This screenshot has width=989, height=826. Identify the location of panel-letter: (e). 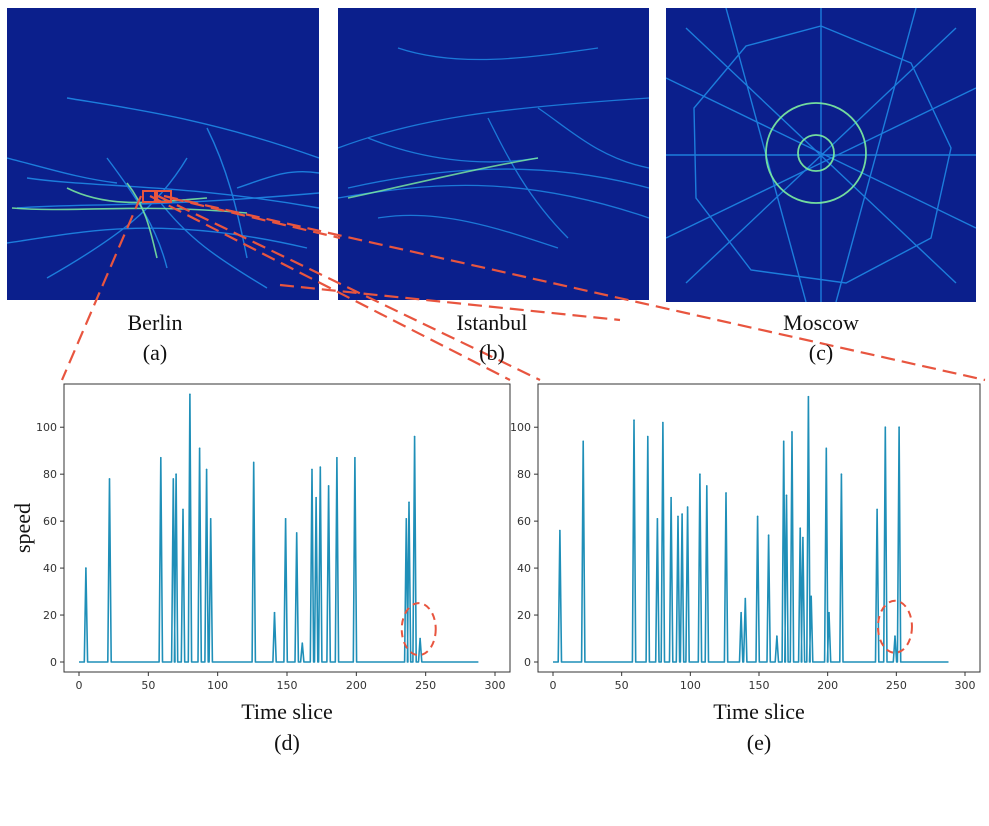
(759, 742).